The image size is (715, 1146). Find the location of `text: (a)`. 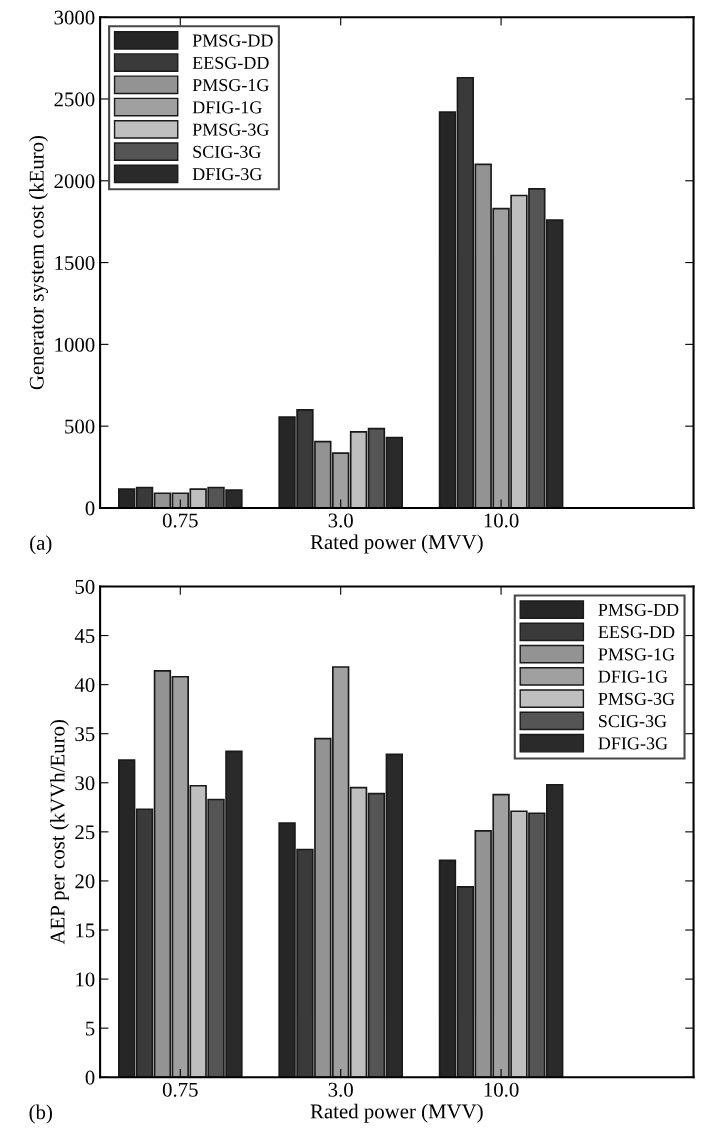

text: (a) is located at coordinates (41, 545).